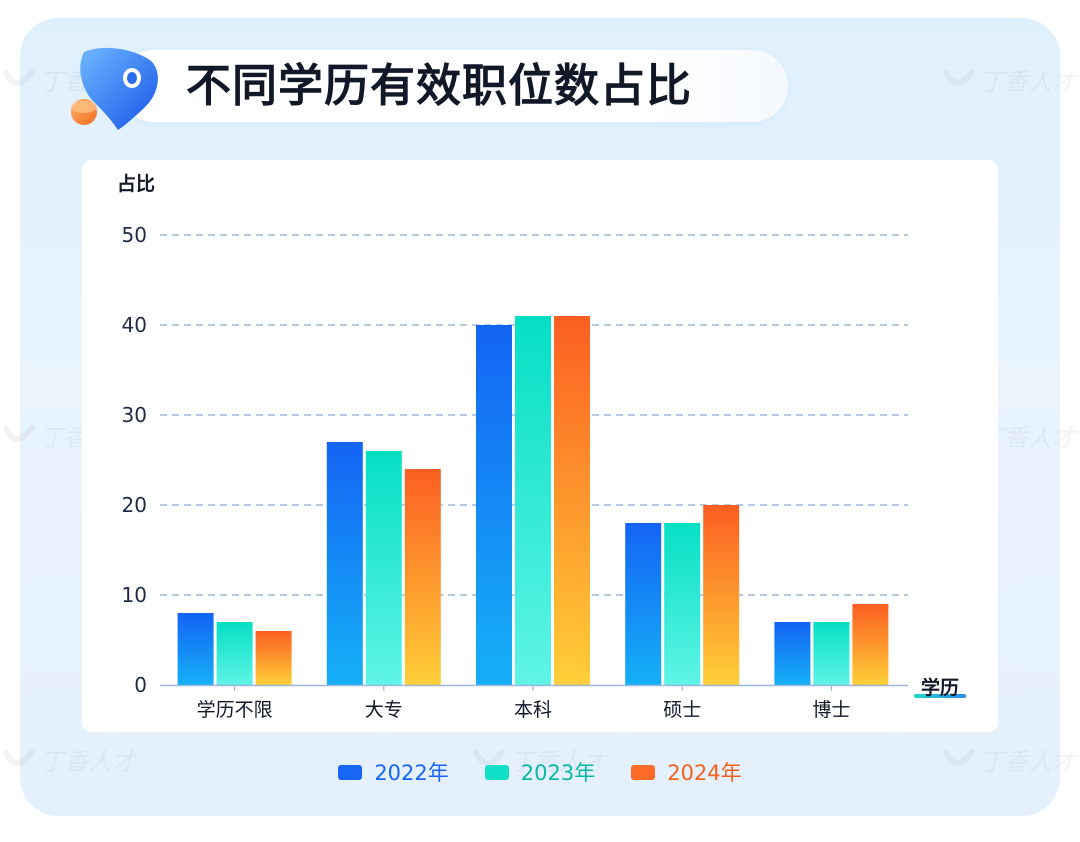 Image resolution: width=1080 pixels, height=842 pixels. I want to click on bar-2023年-大专, so click(383, 568).